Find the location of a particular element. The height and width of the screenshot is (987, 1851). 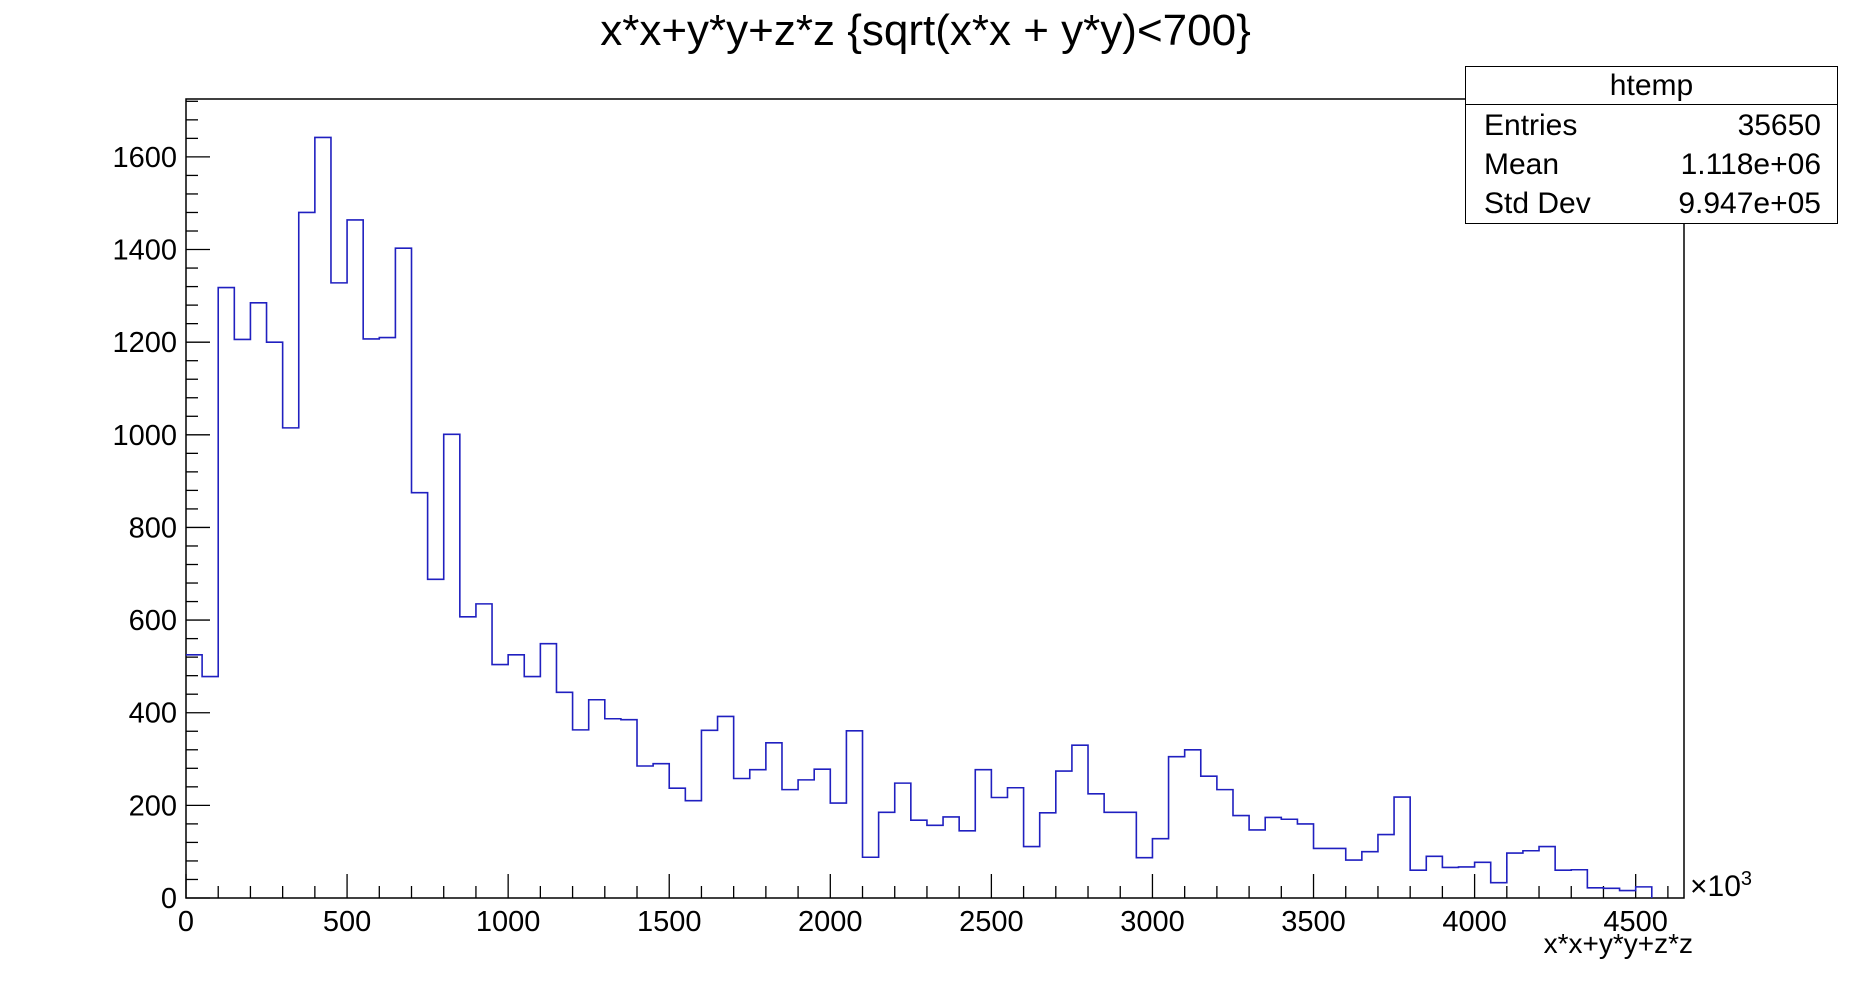

y-tick-label: 0 is located at coordinates (169, 899).